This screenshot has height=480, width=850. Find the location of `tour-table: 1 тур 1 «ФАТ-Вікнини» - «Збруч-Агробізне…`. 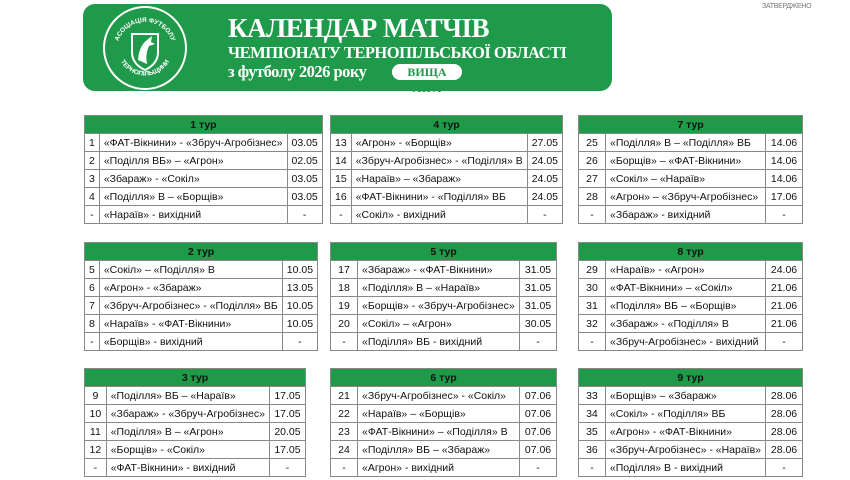

tour-table: 1 тур 1 «ФАТ-Вікнини» - «Збруч-Агробізне… is located at coordinates (203, 169).